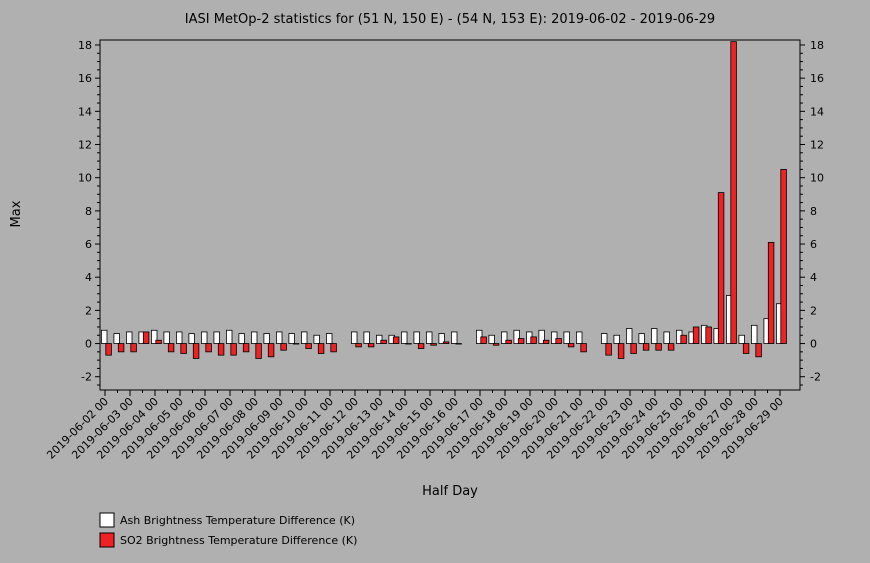 The image size is (870, 563). I want to click on y-tick-label-right: 16, so click(817, 78).